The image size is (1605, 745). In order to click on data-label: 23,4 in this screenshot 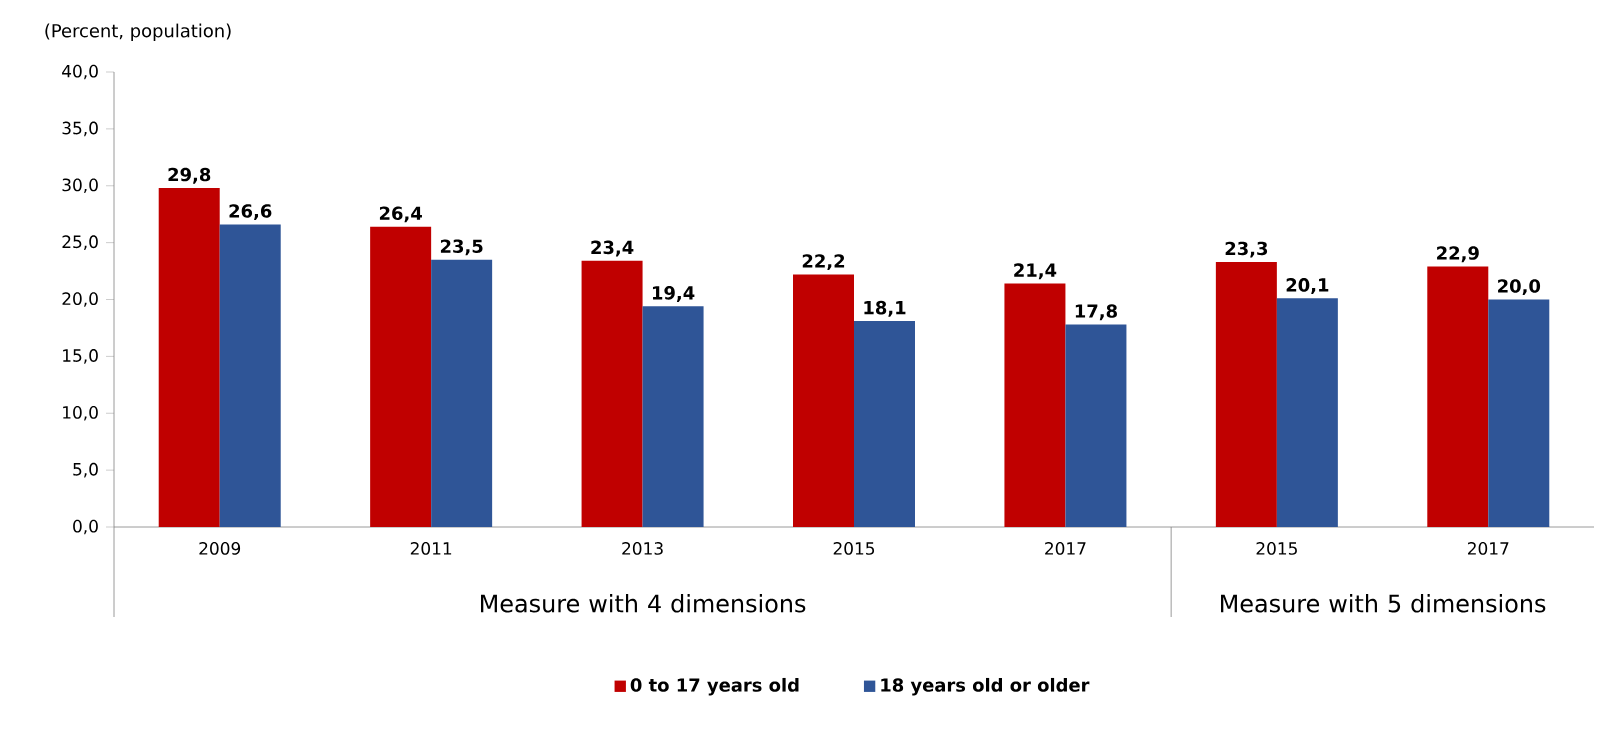, I will do `click(612, 248)`.